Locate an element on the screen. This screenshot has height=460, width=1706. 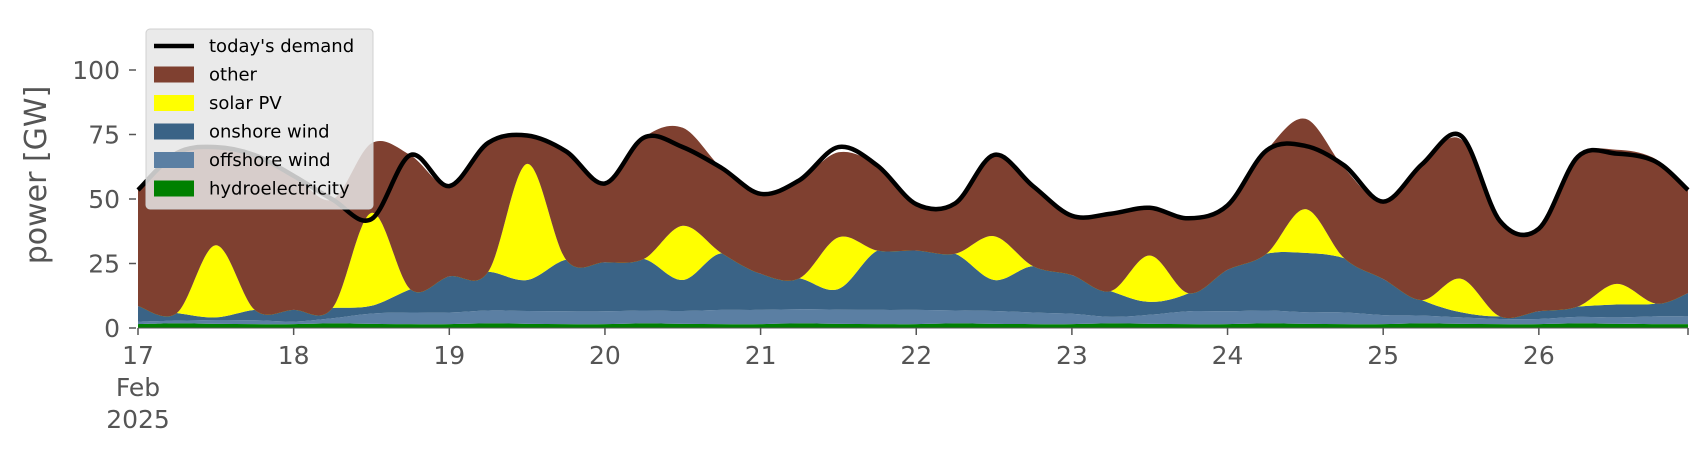
x-tick-label-year: 2025 is located at coordinates (138, 419).